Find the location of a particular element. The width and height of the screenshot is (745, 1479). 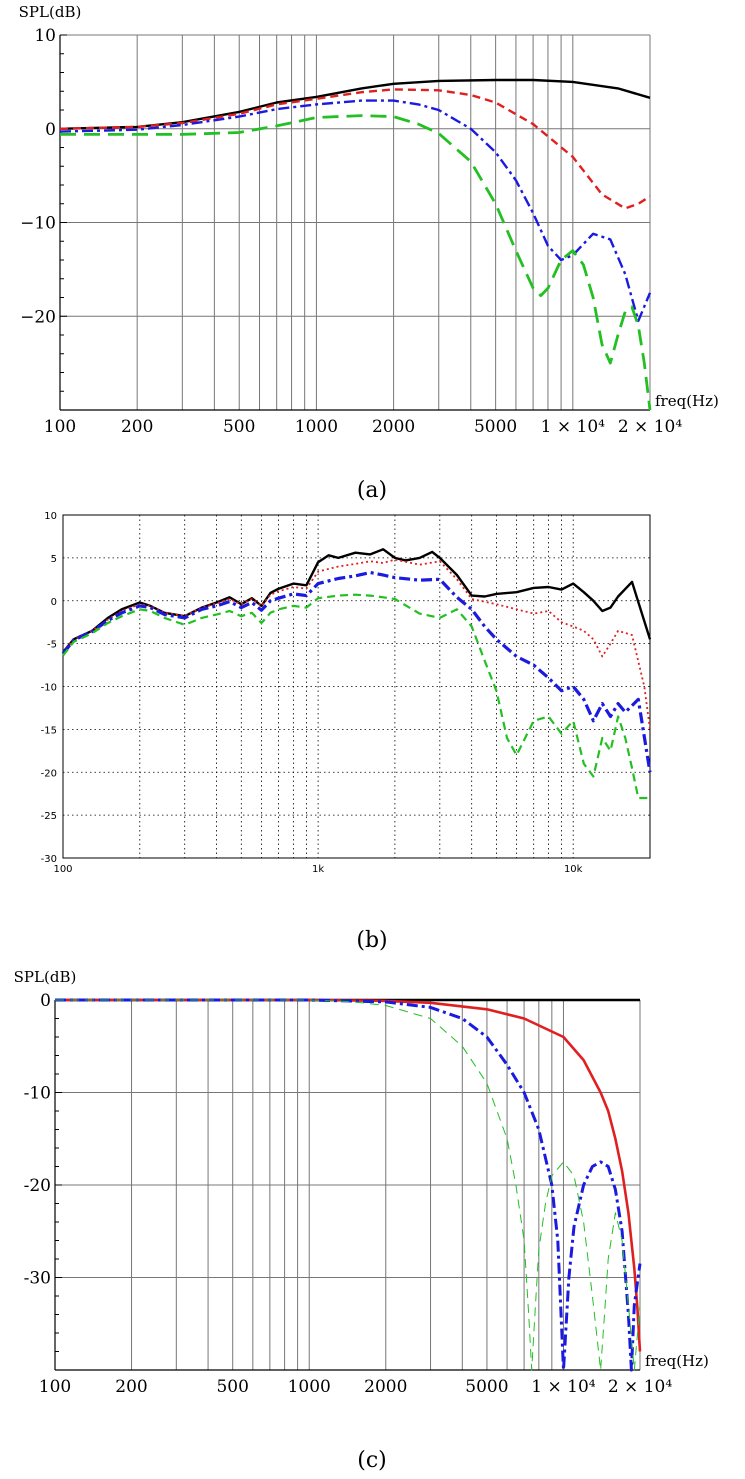

y-tick-label: -25 is located at coordinates (49, 816).